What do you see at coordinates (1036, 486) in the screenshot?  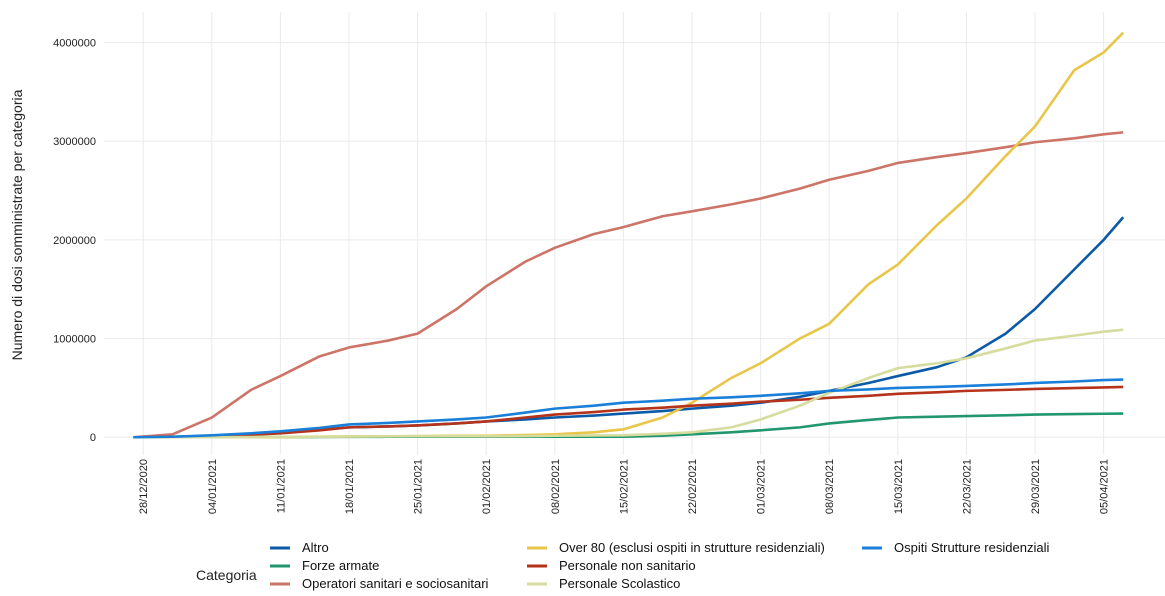 I see `x-tick-label: 29/03/2021` at bounding box center [1036, 486].